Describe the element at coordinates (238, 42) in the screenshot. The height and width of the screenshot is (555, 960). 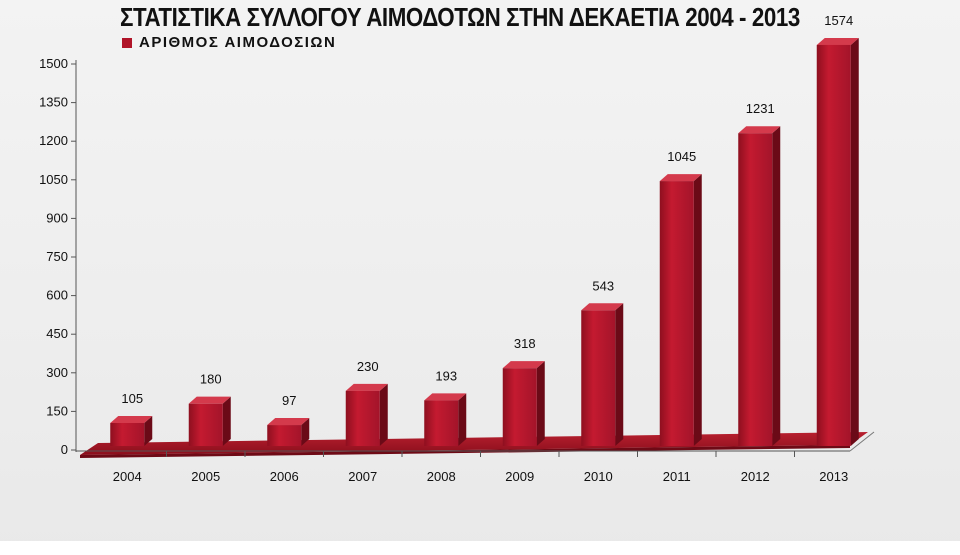
I see `legend-label: ΑΡΙΘΜΟΣ ΑΙΜΟΔΟΣΙΩΝ` at that location.